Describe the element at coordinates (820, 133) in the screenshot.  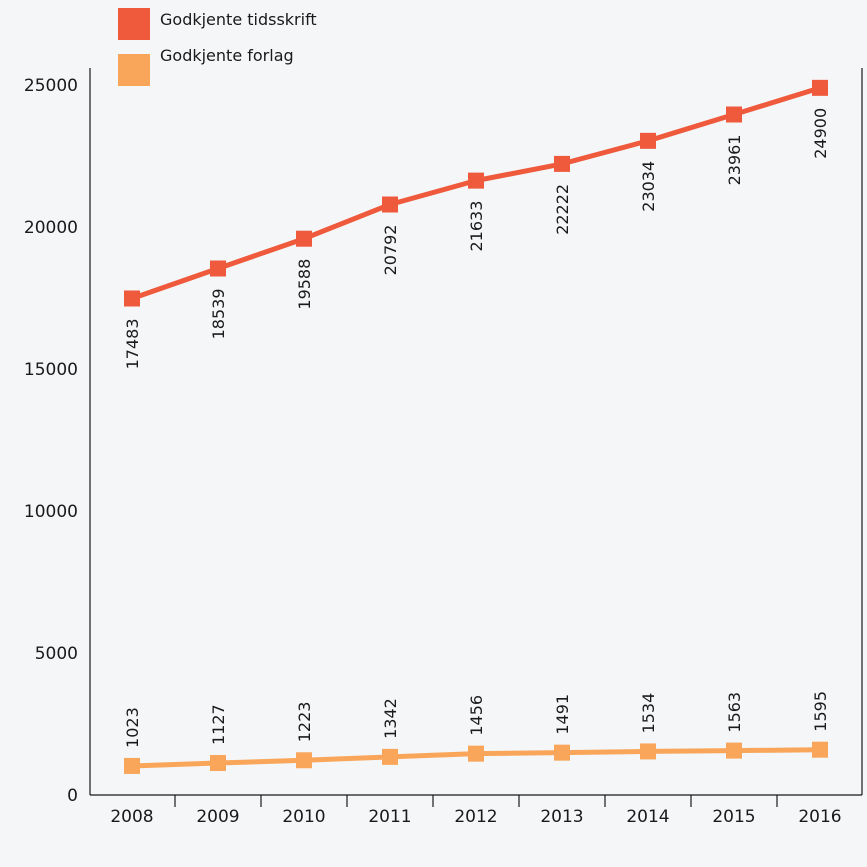
I see `data-label: 24900` at that location.